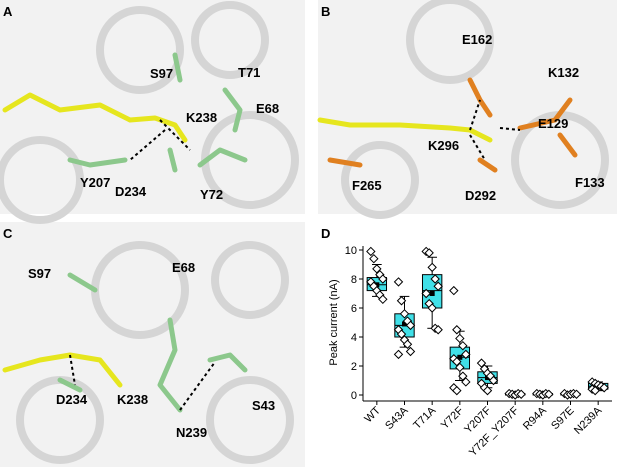 The image size is (617, 472). Describe the element at coordinates (354, 280) in the screenshot. I see `y-tick-label: 8` at that location.